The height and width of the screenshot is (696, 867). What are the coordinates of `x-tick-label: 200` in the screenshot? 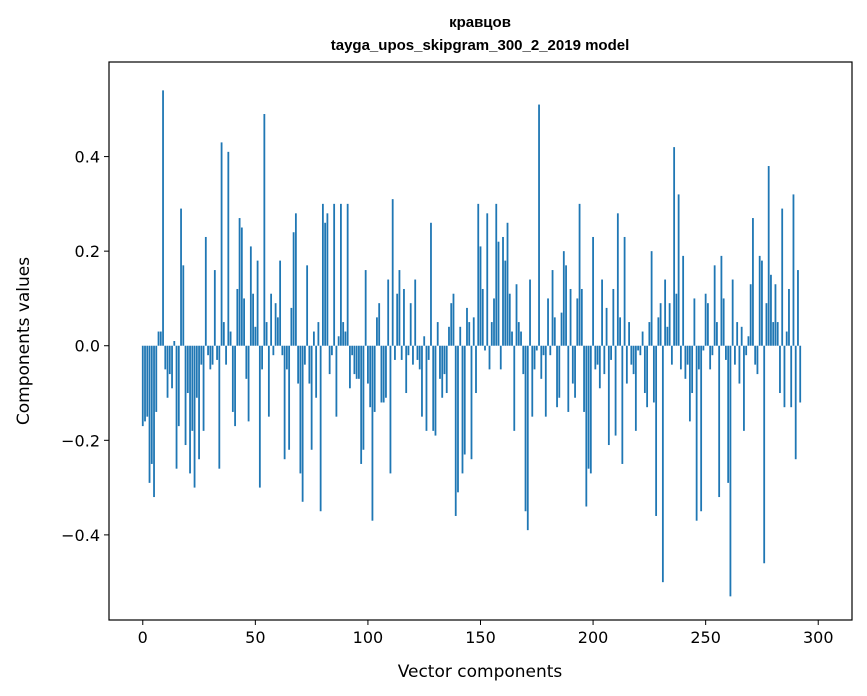 It's located at (593, 637).